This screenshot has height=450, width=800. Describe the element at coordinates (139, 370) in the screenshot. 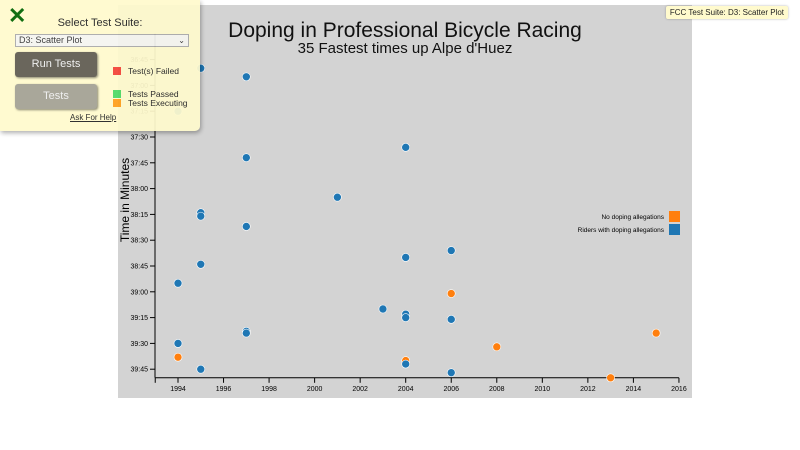

I see `y-tick-label: 39:45` at that location.